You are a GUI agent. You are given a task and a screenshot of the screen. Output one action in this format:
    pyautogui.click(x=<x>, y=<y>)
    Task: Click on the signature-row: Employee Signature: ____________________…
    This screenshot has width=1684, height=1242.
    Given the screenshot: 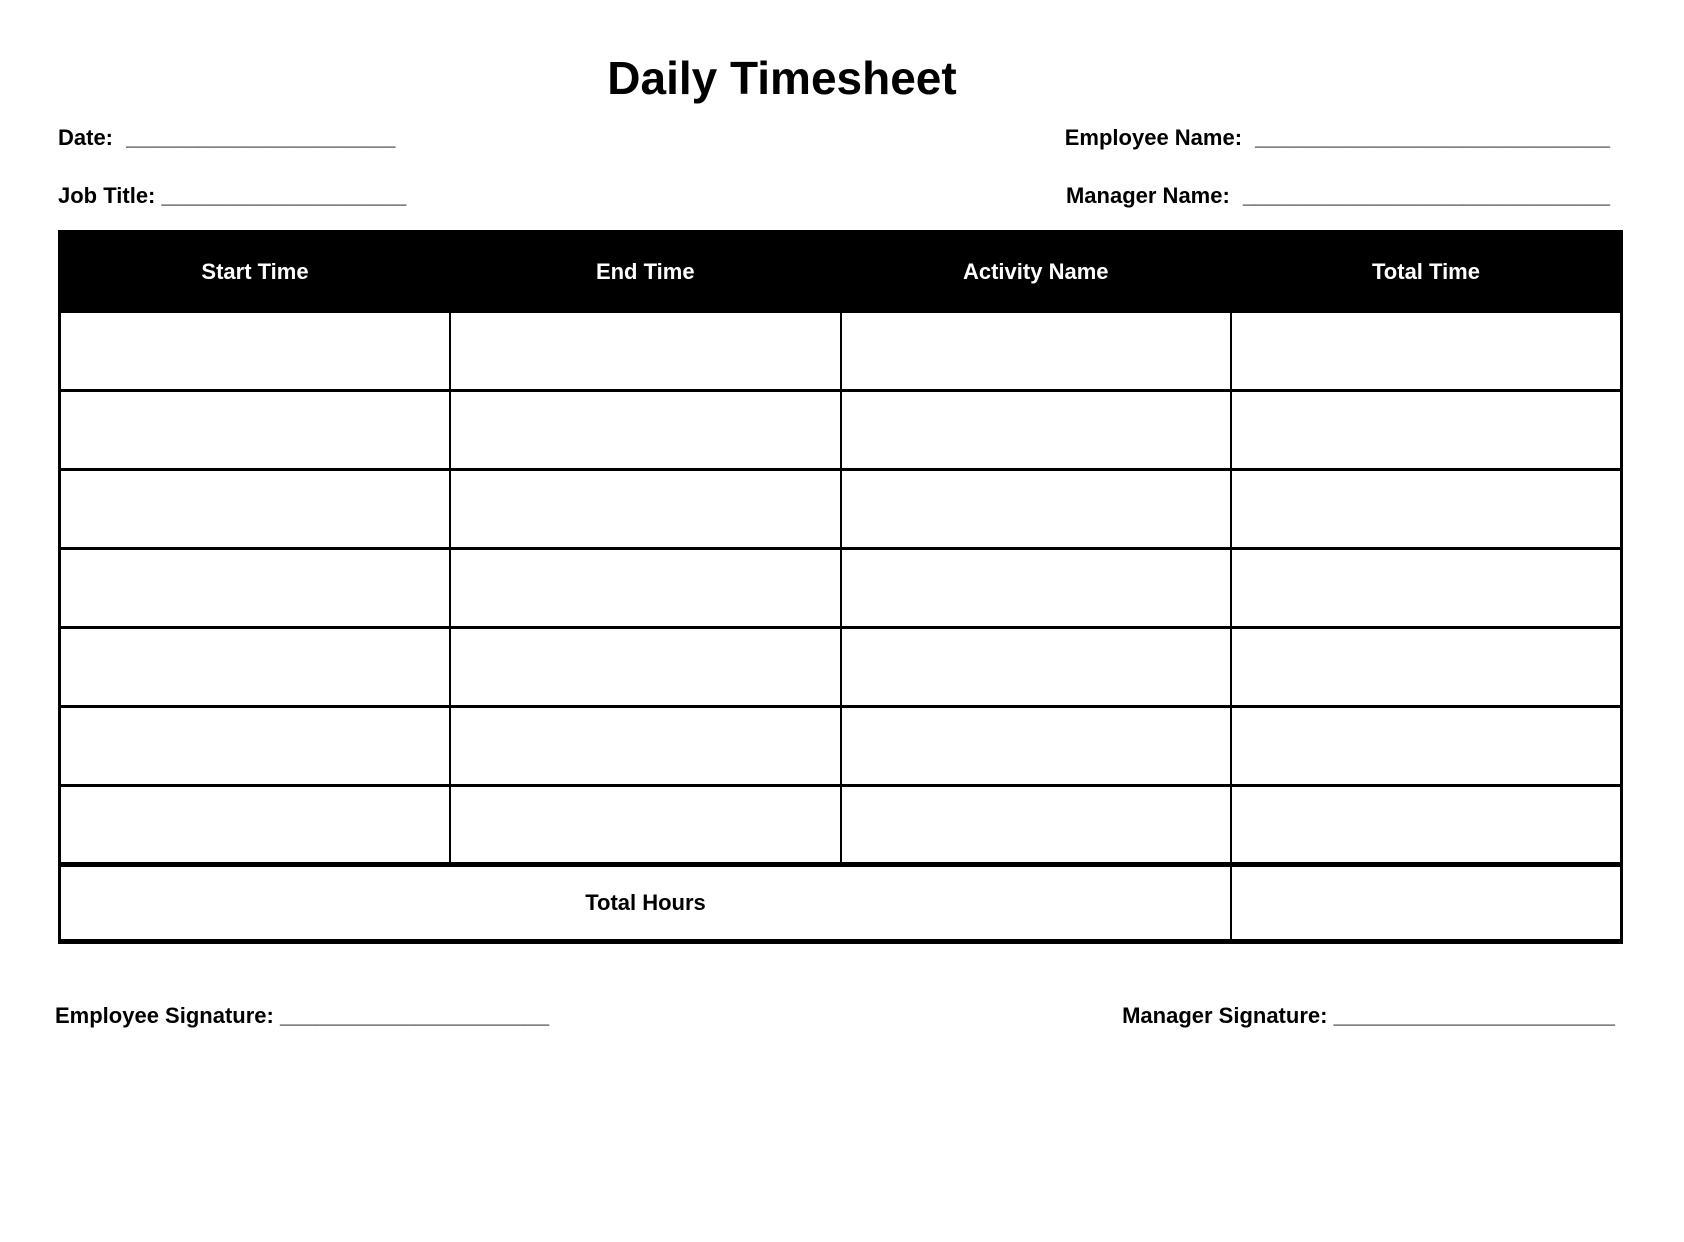 What is the action you would take?
    pyautogui.click(x=835, y=1016)
    